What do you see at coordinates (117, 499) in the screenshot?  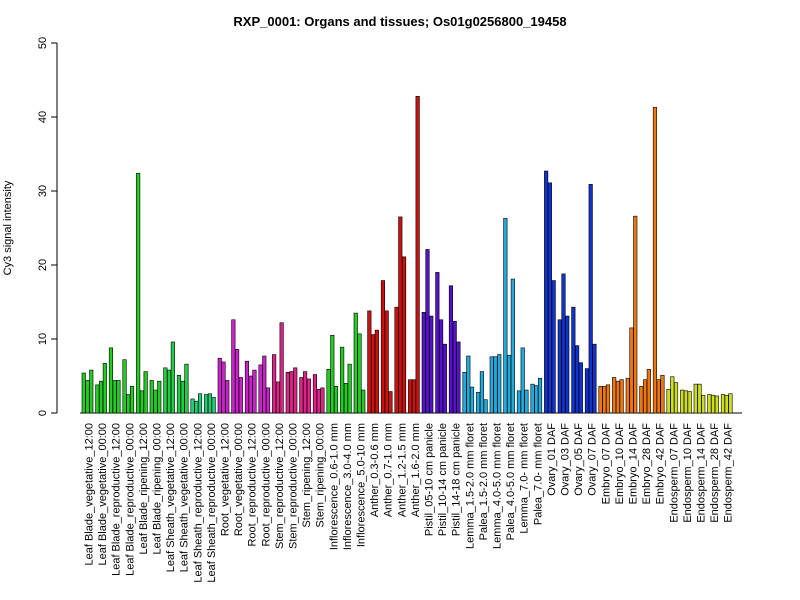 I see `category-label: Leaf Blade_reproductive_12:00` at bounding box center [117, 499].